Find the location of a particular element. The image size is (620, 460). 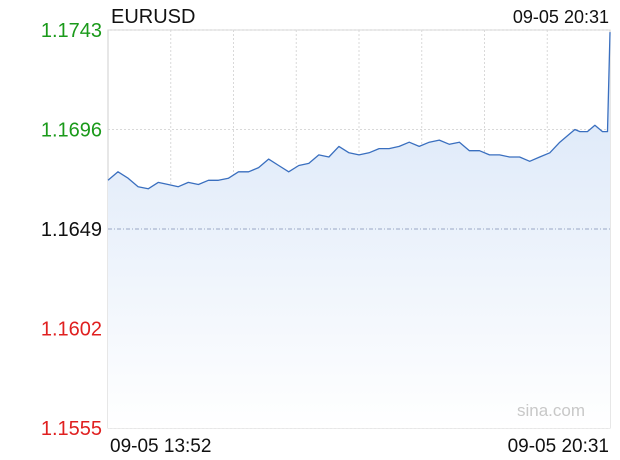

y-axis-labels: 1.1743 1.1696 1.1649 1.1602 1.1555 is located at coordinates (71, 230).